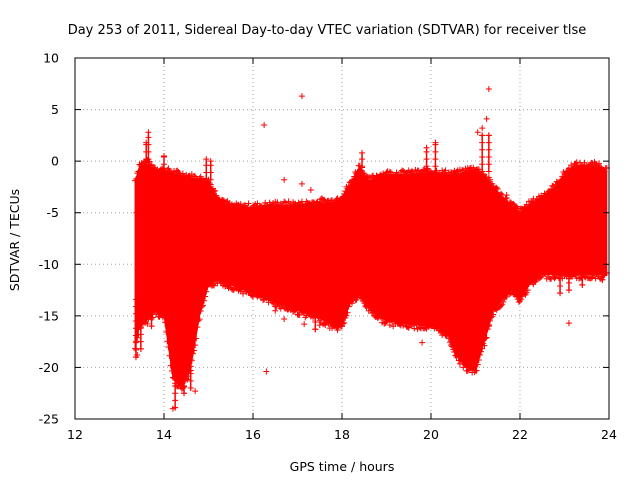 The width and height of the screenshot is (640, 480). I want to click on x-tick-label: 16, so click(253, 434).